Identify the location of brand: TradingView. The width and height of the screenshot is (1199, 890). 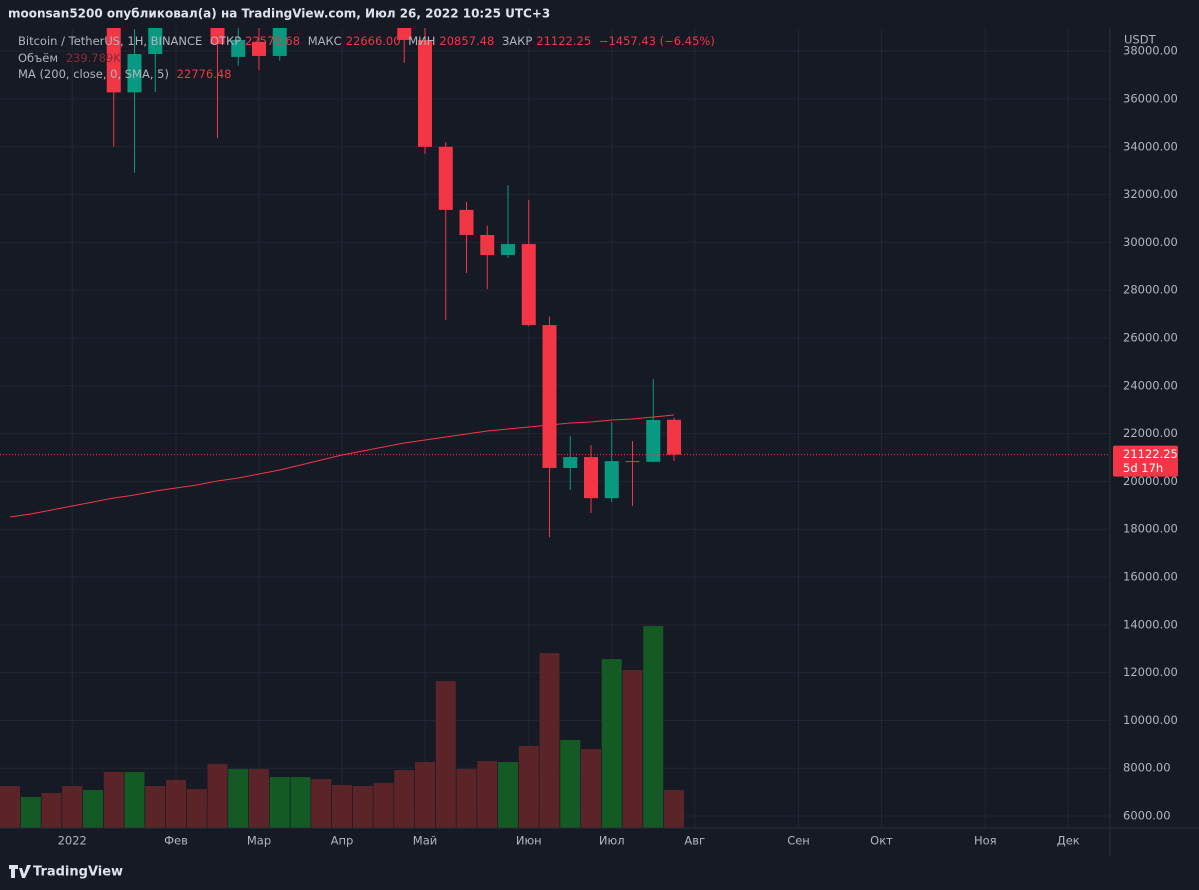
(78, 872).